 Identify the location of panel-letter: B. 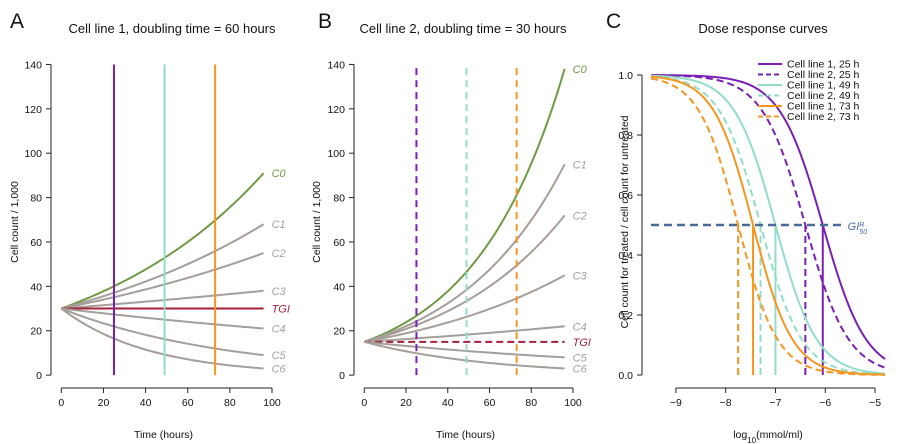
(325, 21).